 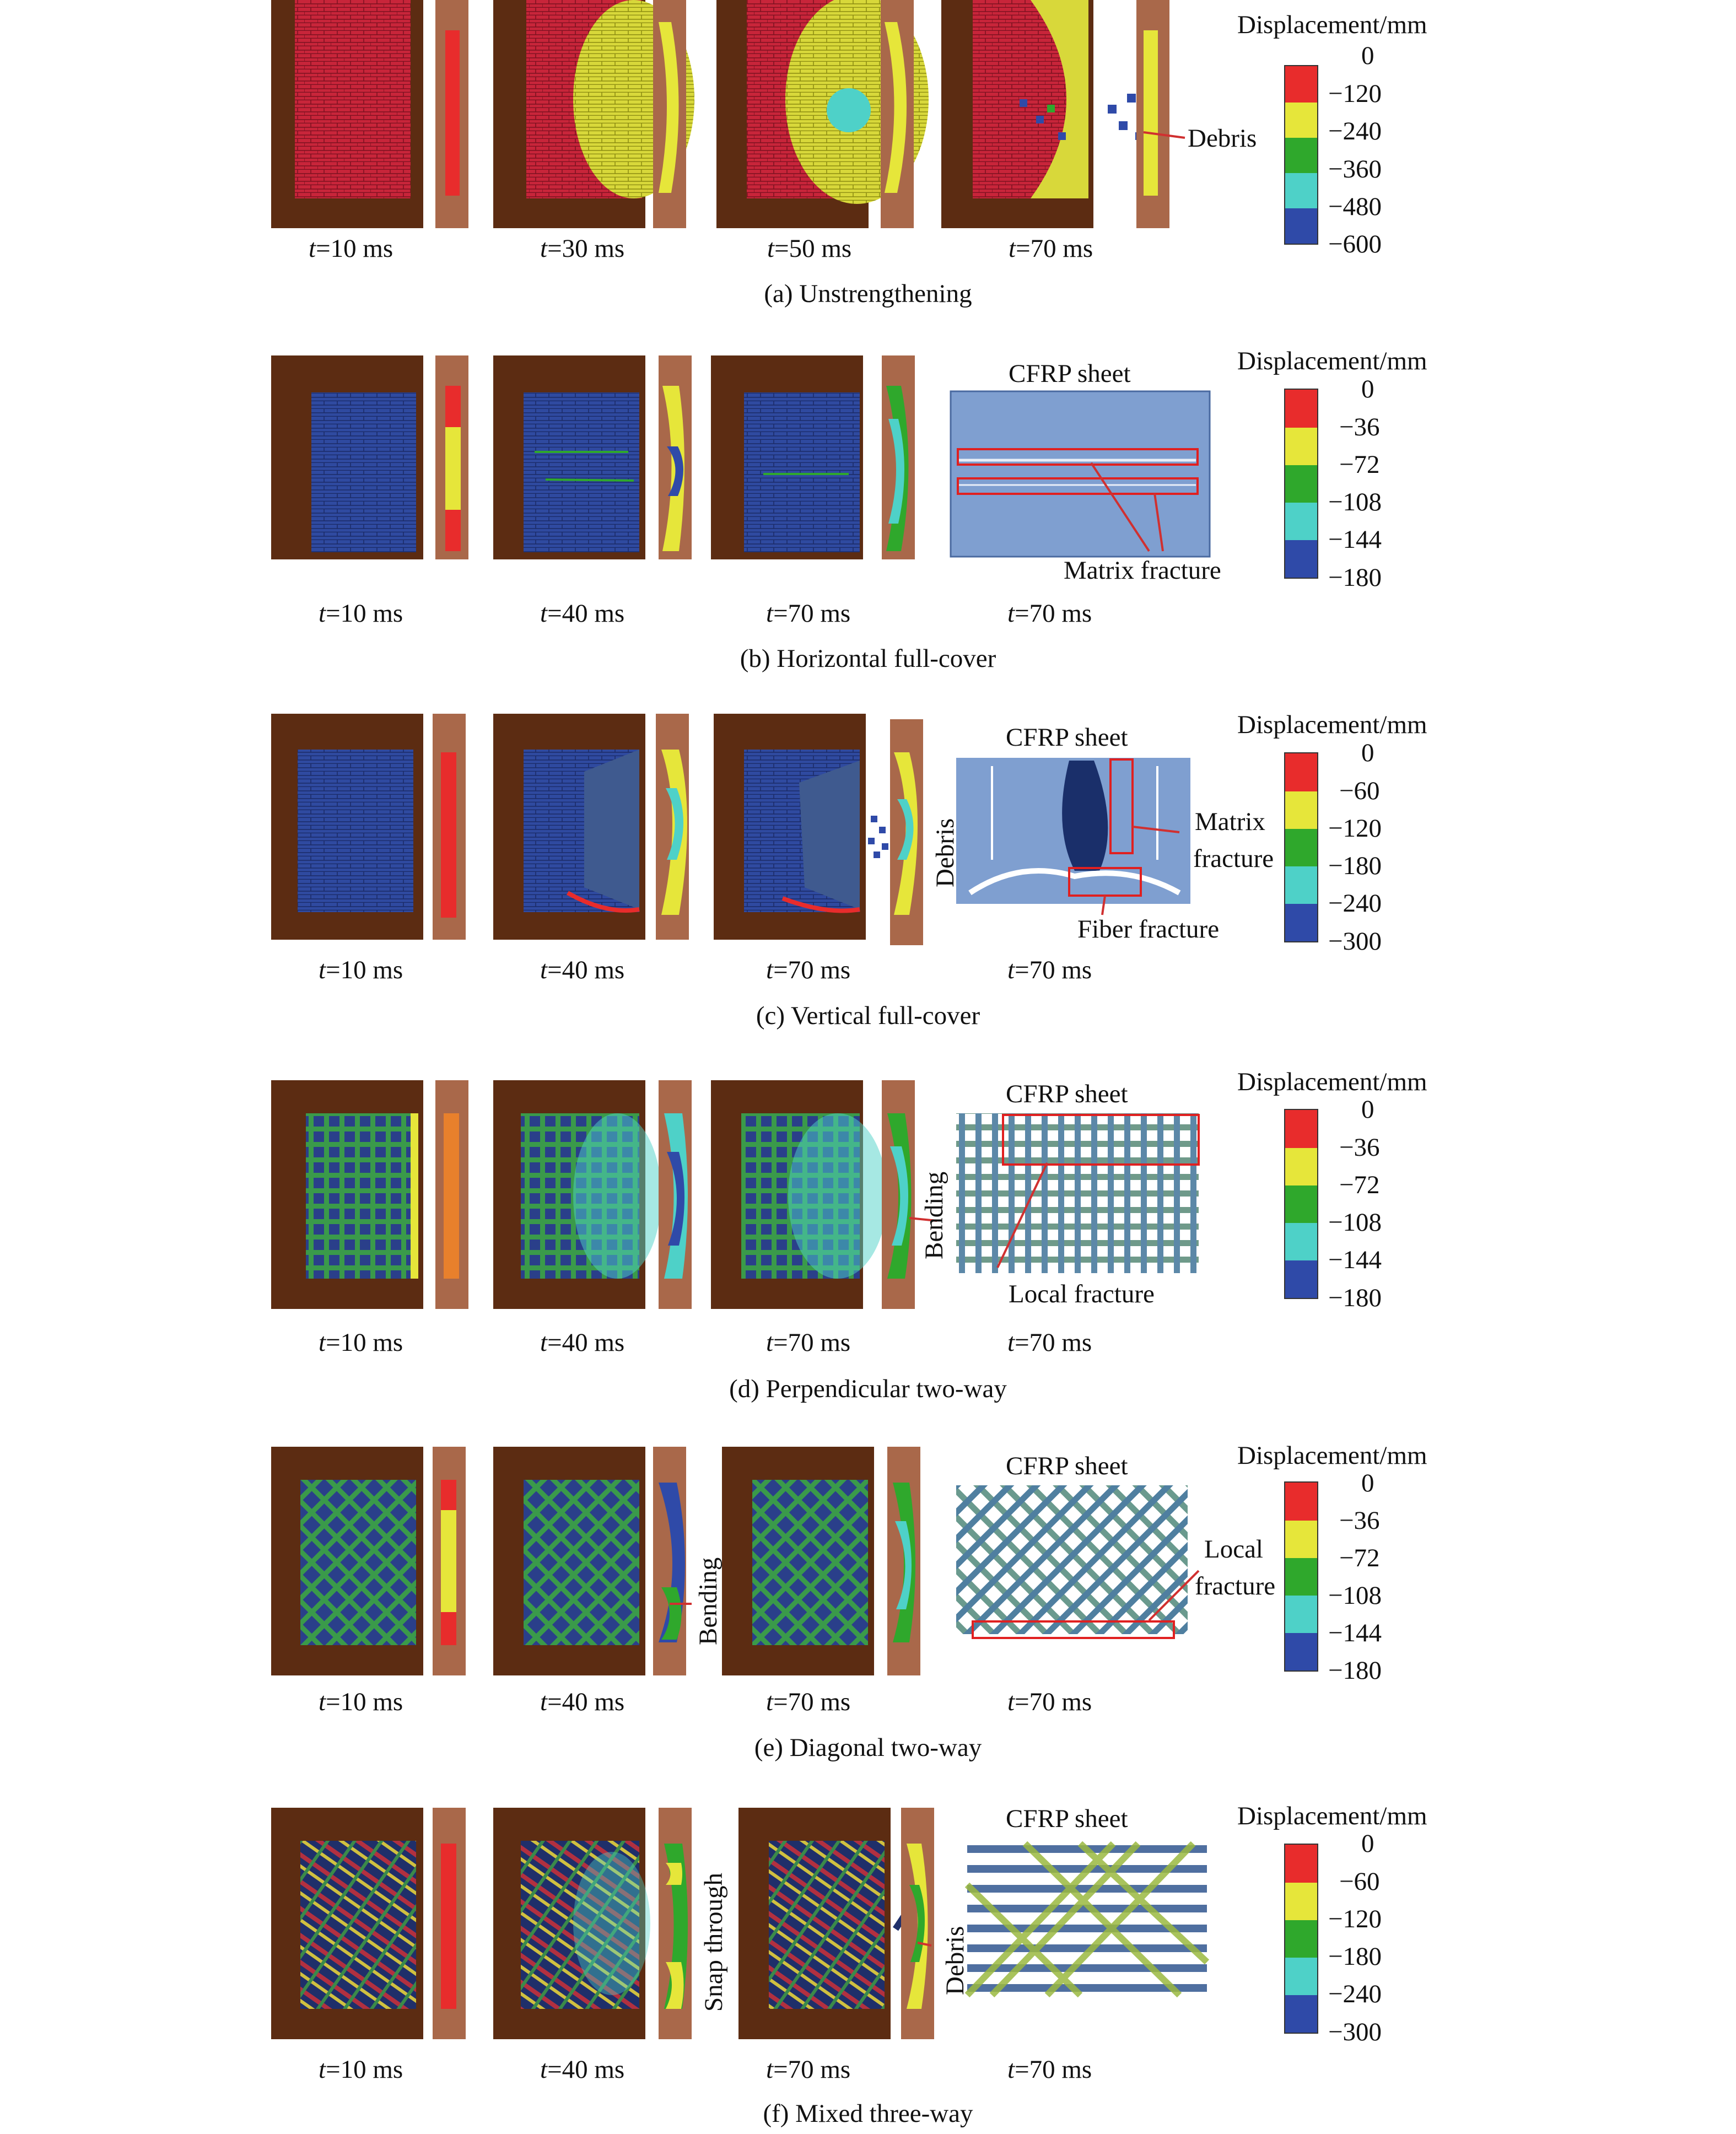 I want to click on side-a1, so click(x=451, y=114).